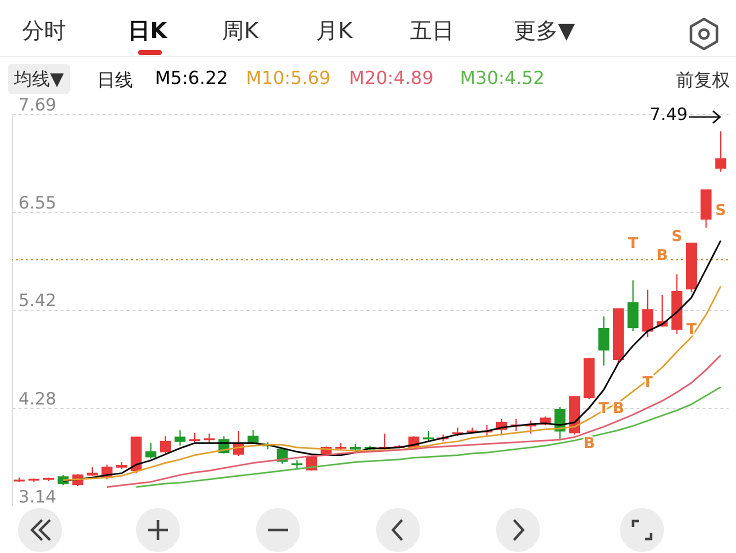 This screenshot has width=736, height=553. What do you see at coordinates (191, 78) in the screenshot?
I see `text: M5:6.22` at bounding box center [191, 78].